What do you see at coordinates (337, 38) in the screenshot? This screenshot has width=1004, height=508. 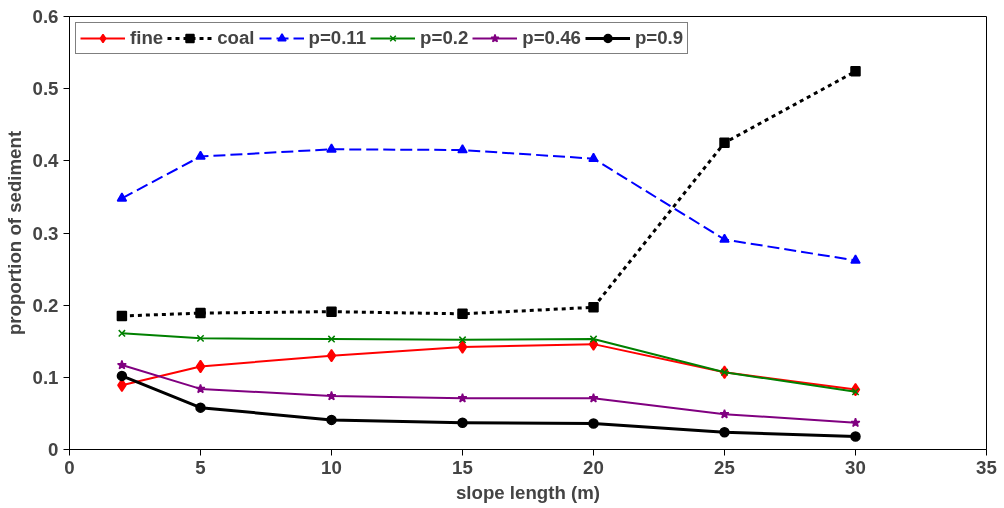 I see `legend-label: p=0.11` at bounding box center [337, 38].